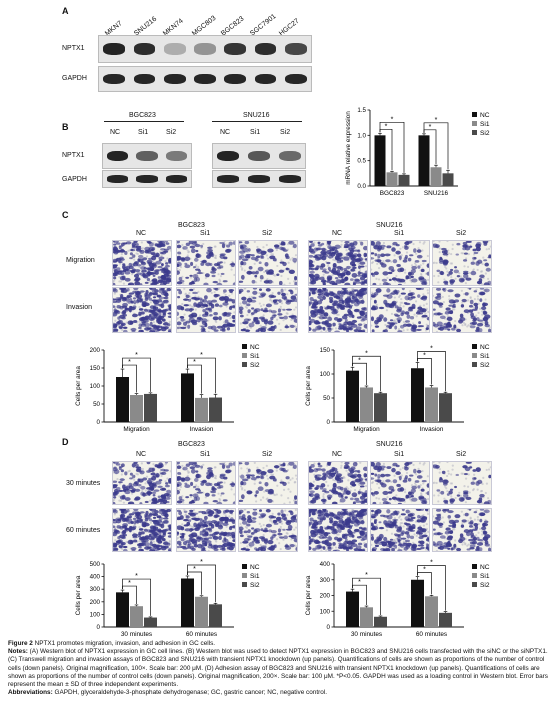 The width and height of the screenshot is (554, 728). What do you see at coordinates (366, 634) in the screenshot?
I see `x-category-label: 30 minutes` at bounding box center [366, 634].